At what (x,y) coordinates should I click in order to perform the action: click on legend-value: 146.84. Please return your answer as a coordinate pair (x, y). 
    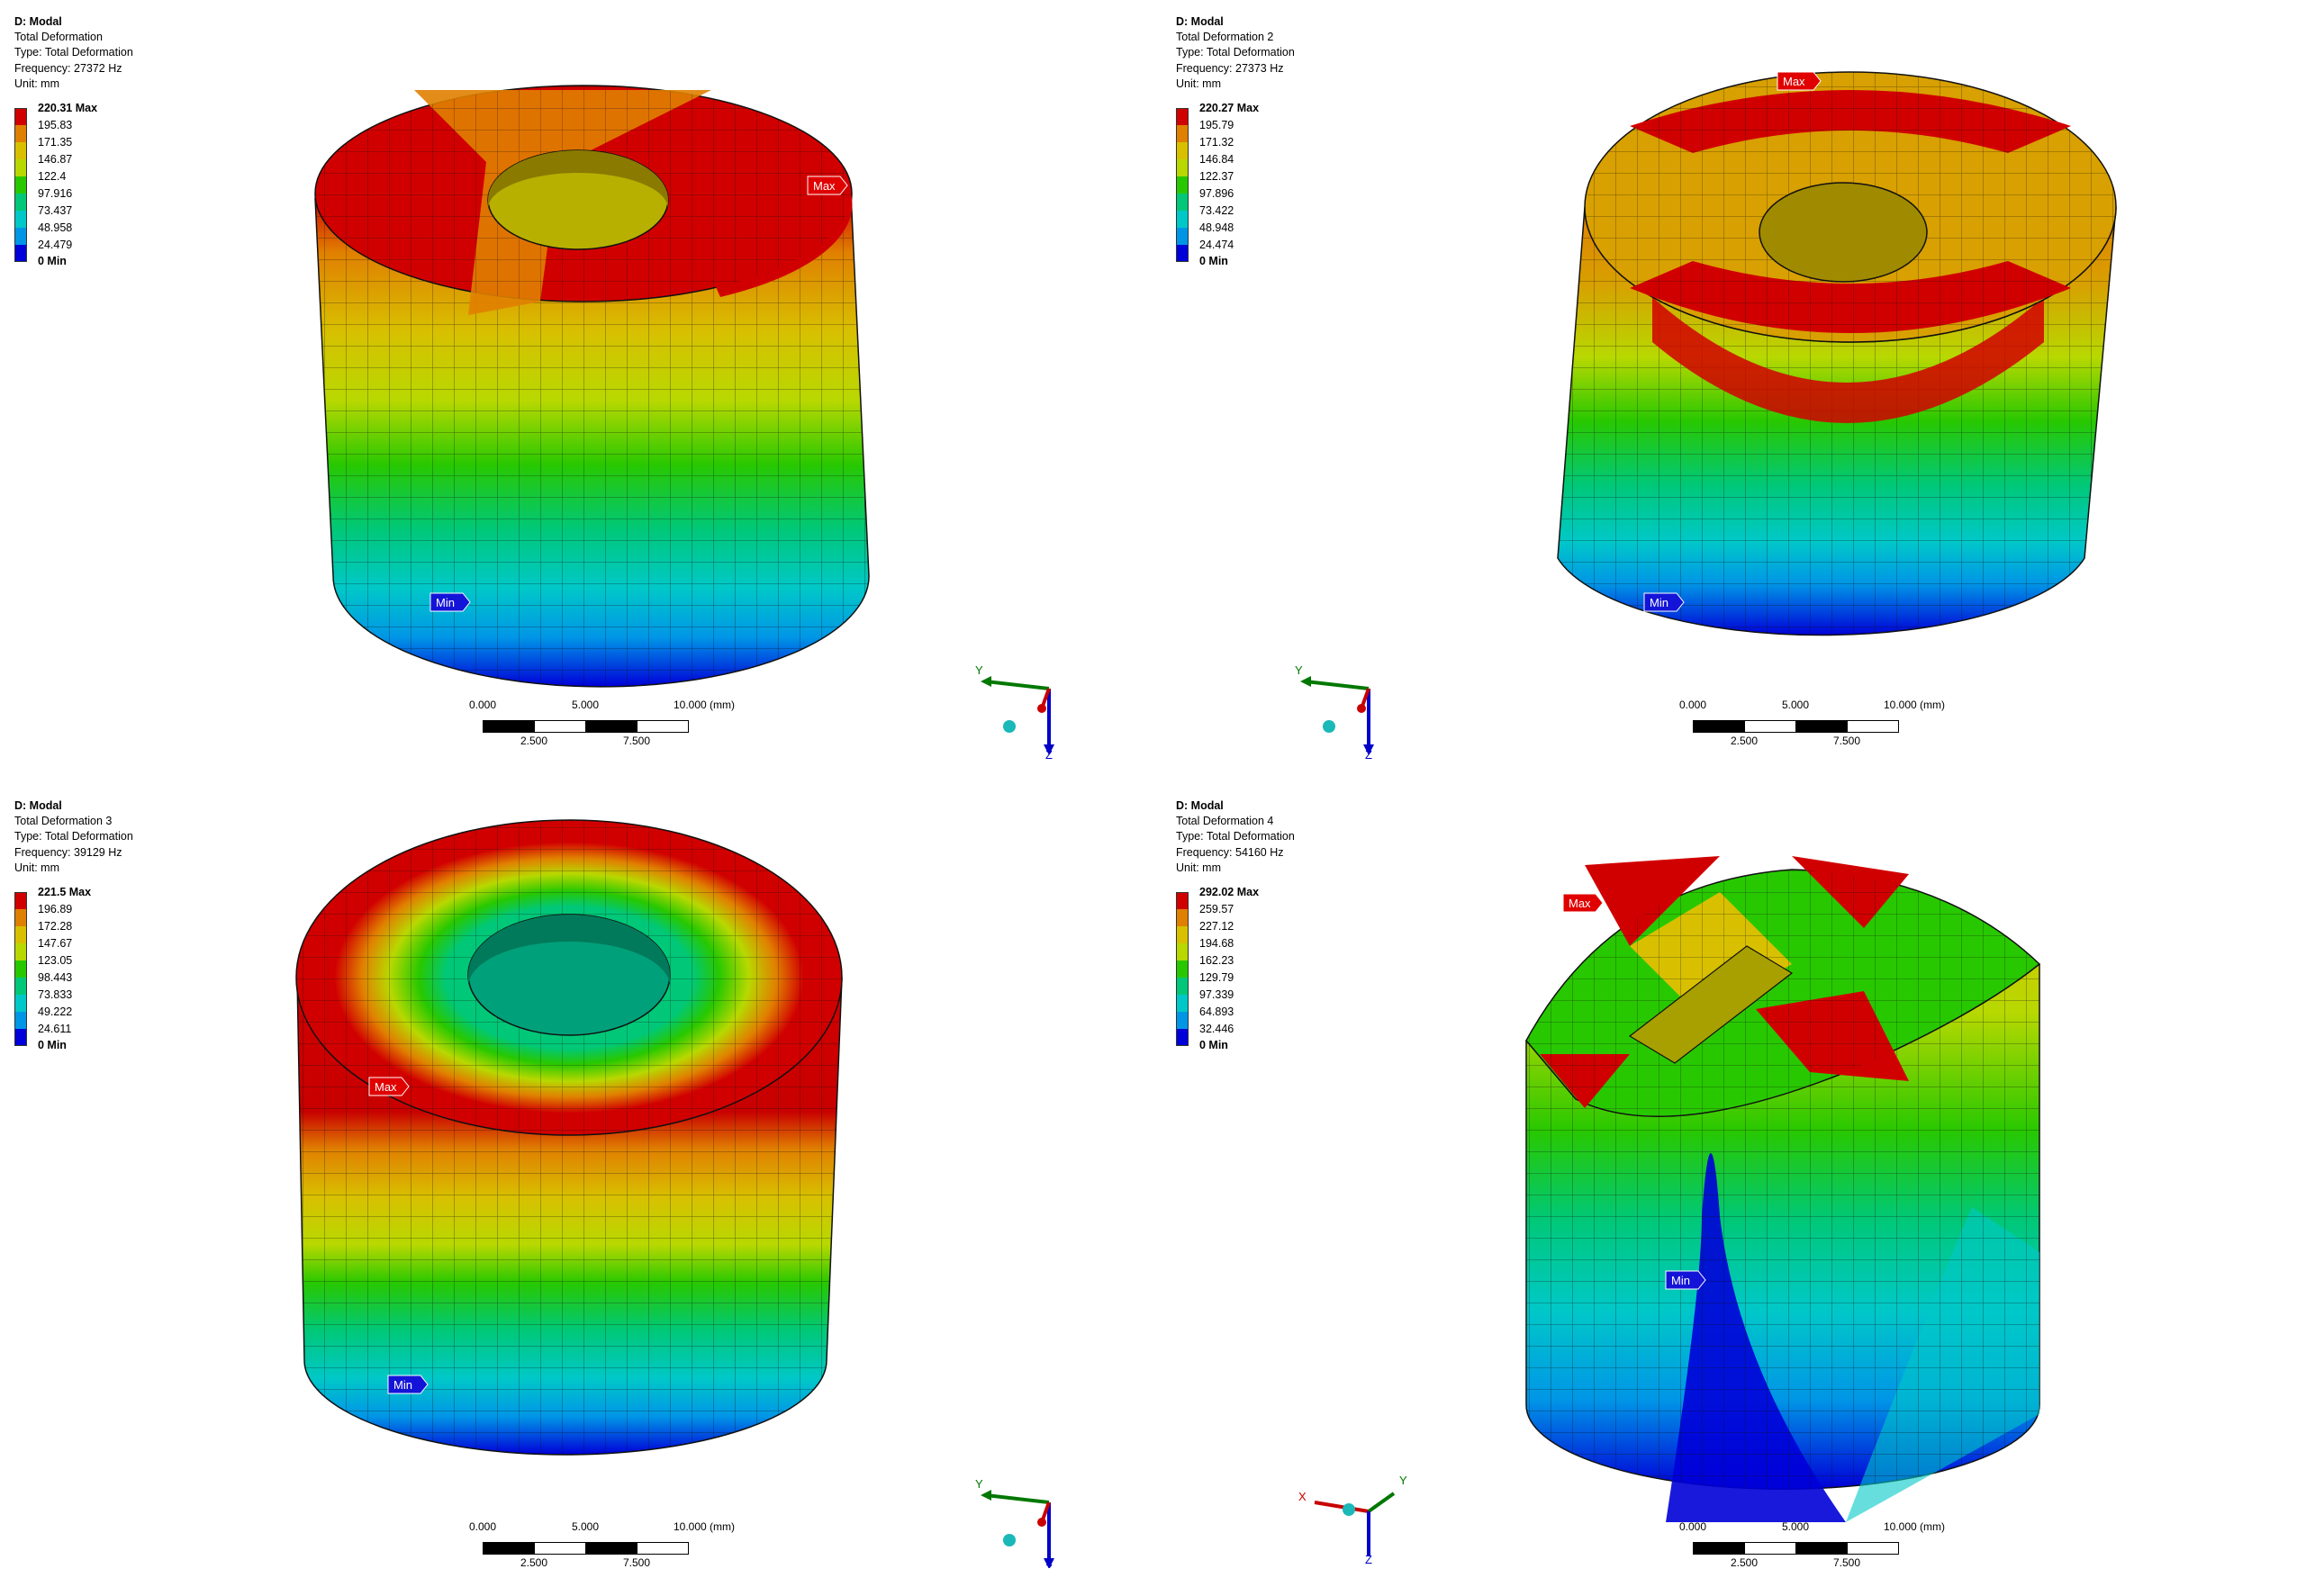
    Looking at the image, I should click on (1216, 159).